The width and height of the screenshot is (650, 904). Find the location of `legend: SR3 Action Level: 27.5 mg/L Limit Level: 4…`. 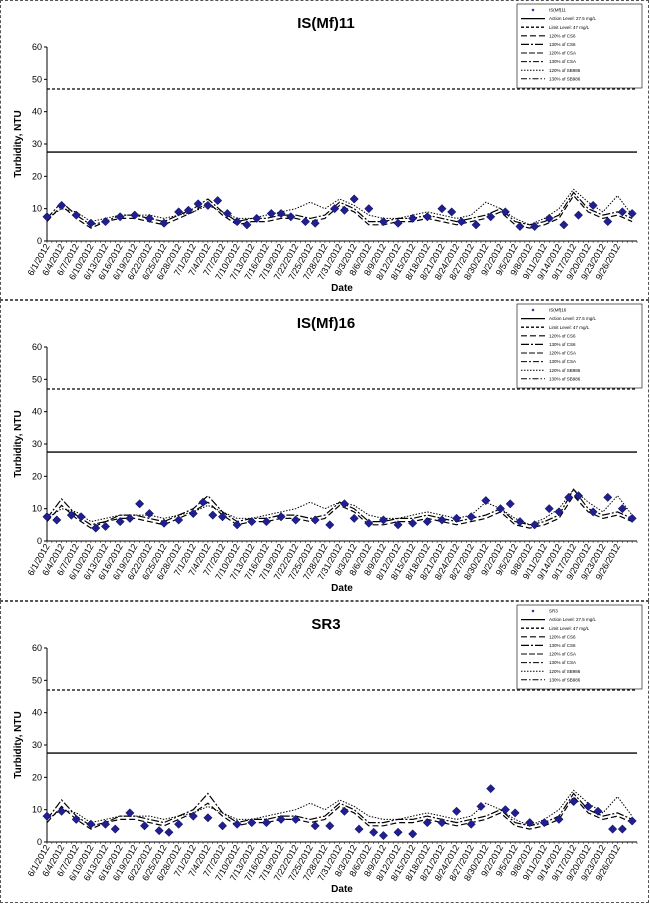

legend: SR3 Action Level: 27.5 mg/L Limit Level: 4… is located at coordinates (579, 647).